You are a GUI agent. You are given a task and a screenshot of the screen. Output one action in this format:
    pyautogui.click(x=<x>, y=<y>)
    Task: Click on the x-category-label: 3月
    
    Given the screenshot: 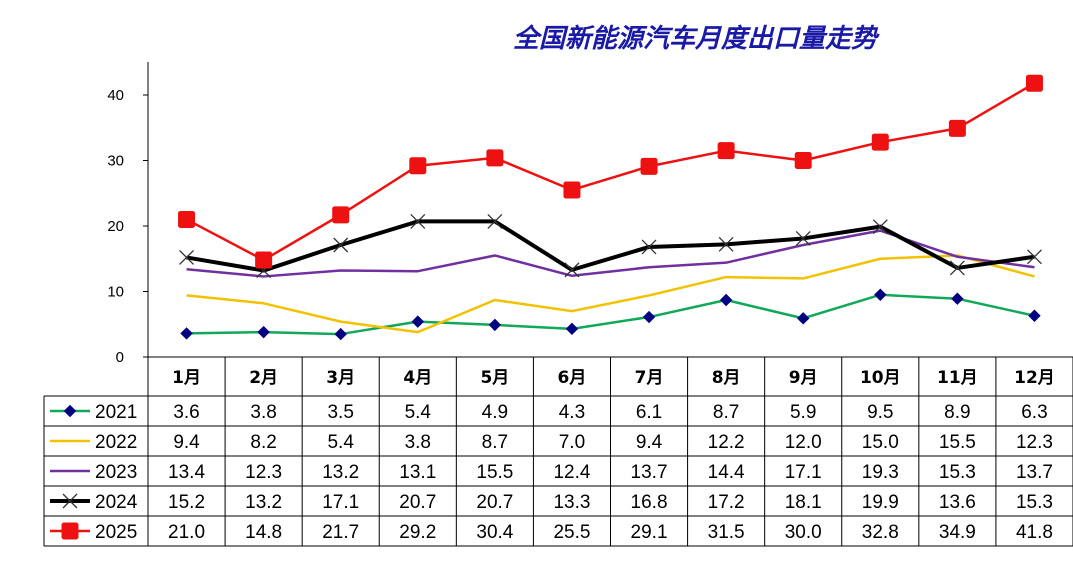 What is the action you would take?
    pyautogui.click(x=340, y=378)
    